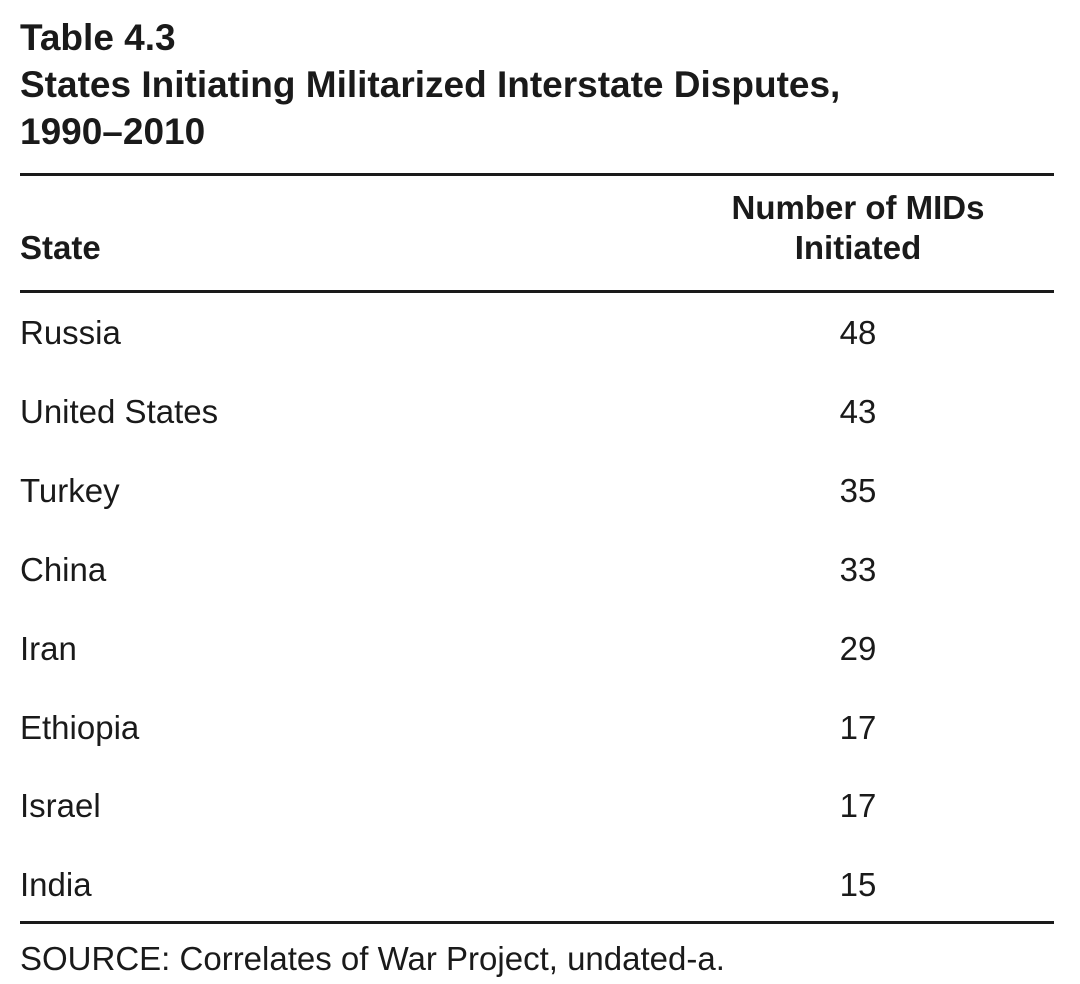  What do you see at coordinates (119, 412) in the screenshot?
I see `cell-state: United States` at bounding box center [119, 412].